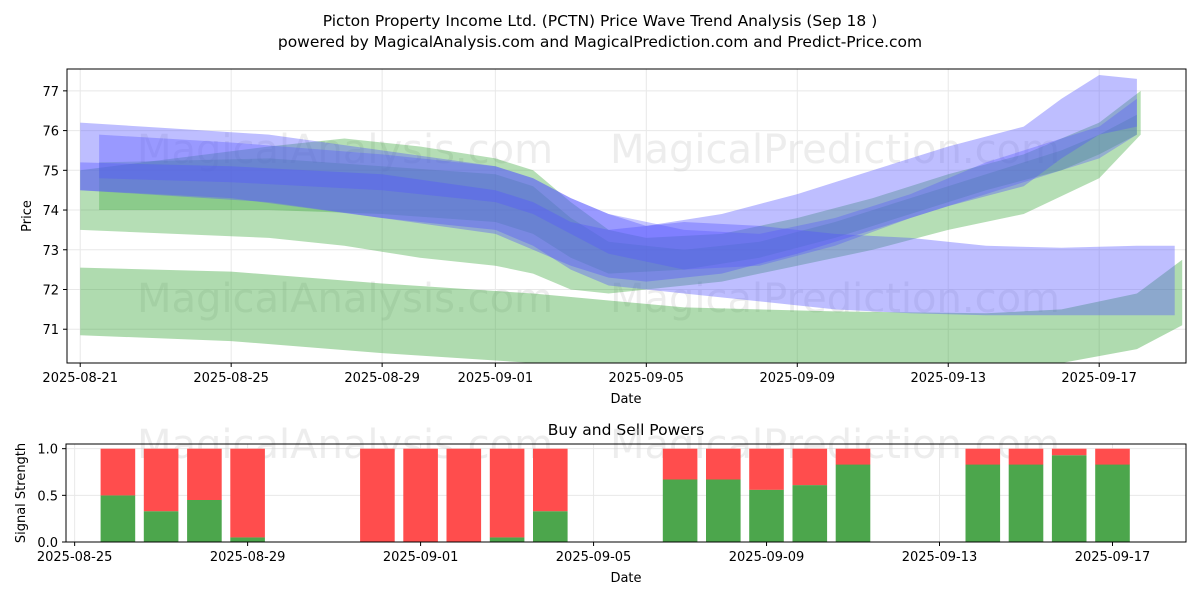 The width and height of the screenshot is (1200, 600). What do you see at coordinates (940, 557) in the screenshot?
I see `signal-x-tick-label: 2025-09-13` at bounding box center [940, 557].